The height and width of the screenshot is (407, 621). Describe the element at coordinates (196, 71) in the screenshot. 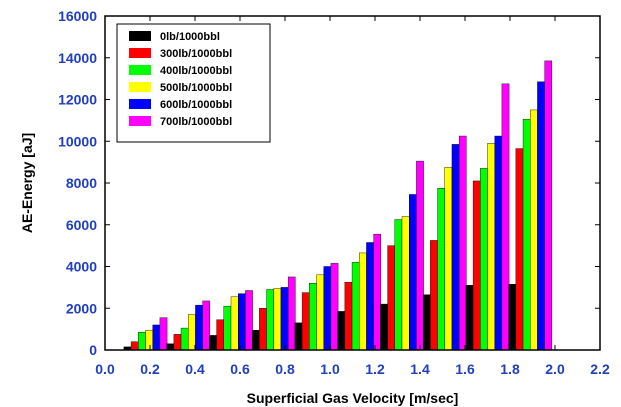

I see `legend-label: 400lb/1000bbl` at that location.